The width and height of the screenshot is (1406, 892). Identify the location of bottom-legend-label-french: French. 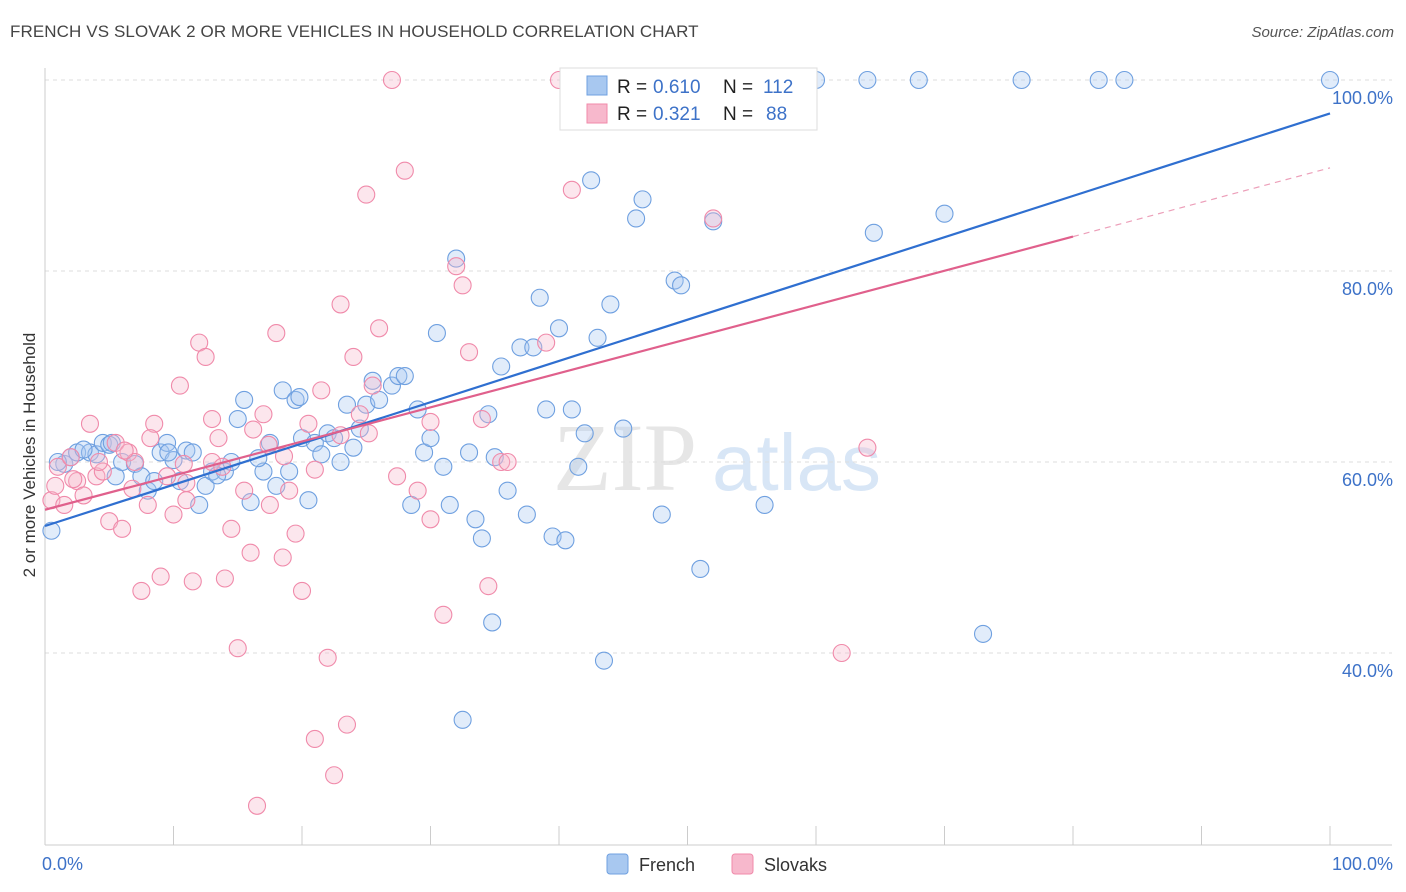
(667, 865).